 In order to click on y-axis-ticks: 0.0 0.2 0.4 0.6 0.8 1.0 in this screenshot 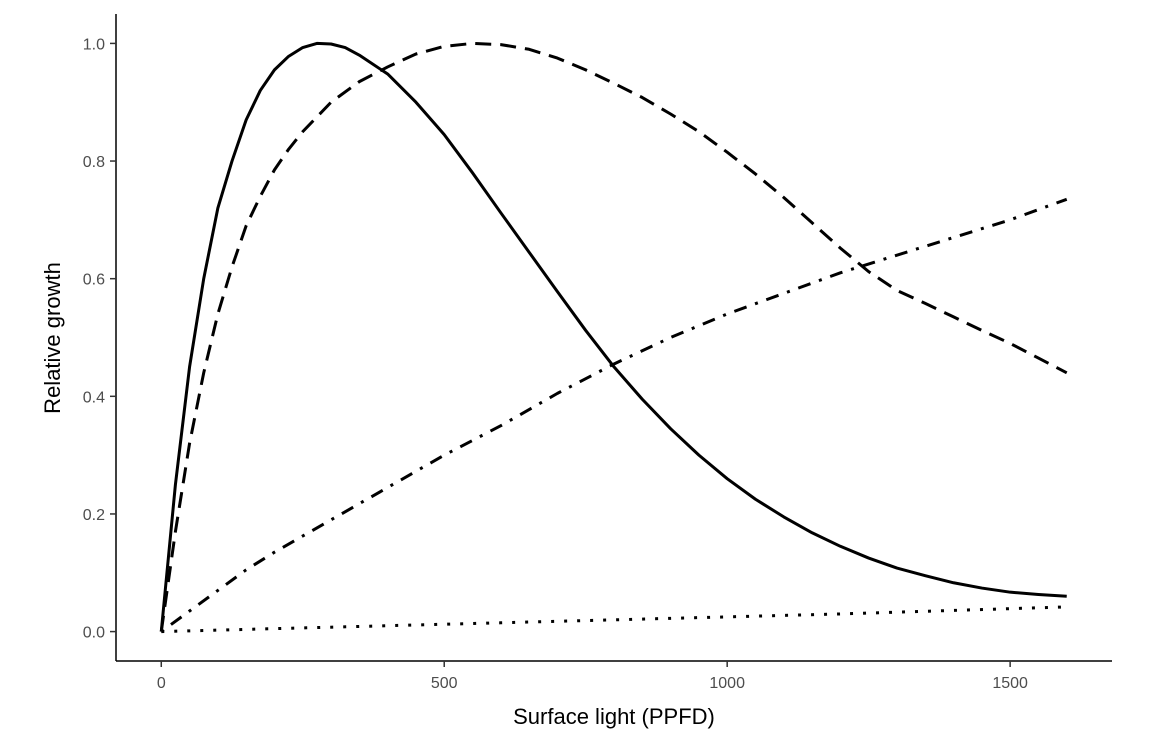, I will do `click(99, 339)`.